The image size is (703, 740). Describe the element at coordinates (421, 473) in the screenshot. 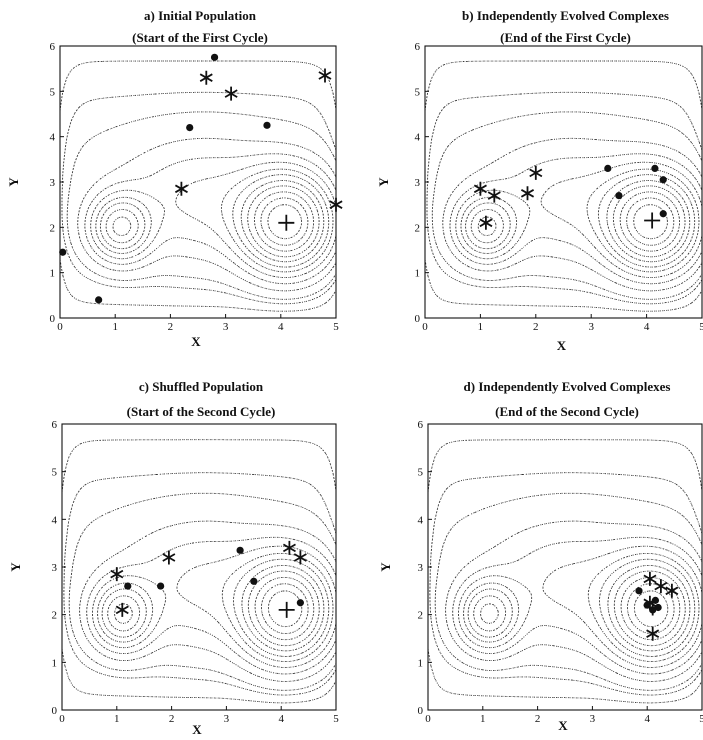

I see `y-tick-label: 5` at that location.